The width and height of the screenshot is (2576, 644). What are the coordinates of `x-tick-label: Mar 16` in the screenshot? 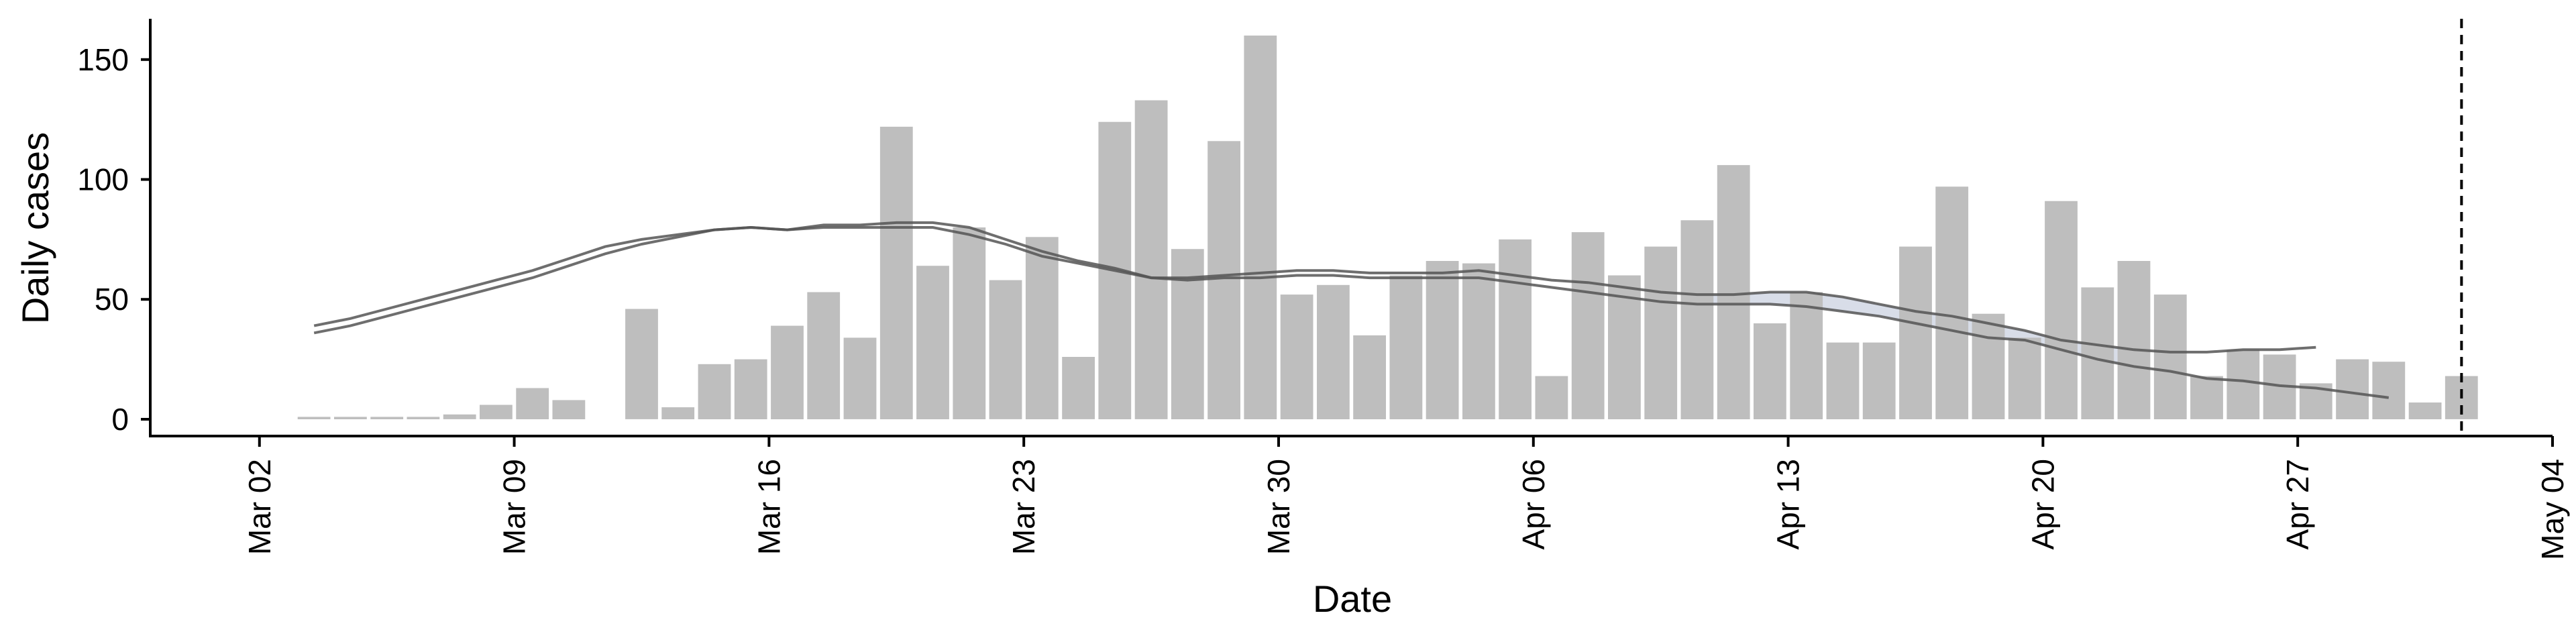 It's located at (768, 507).